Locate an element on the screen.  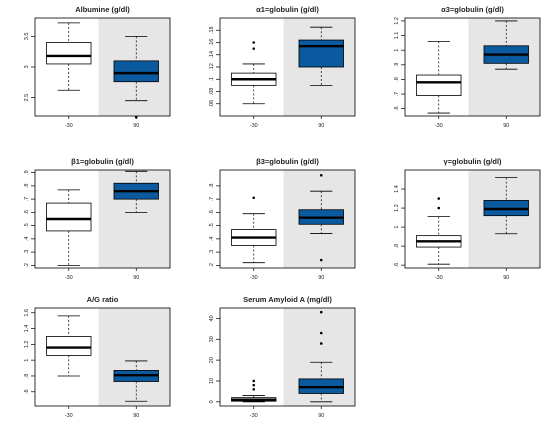
panel-4: β1=globulin (g/dl) .2 .3 .4 .5 .6 .7 .8 .9 -30 90 is located at coordinates (97, 219).